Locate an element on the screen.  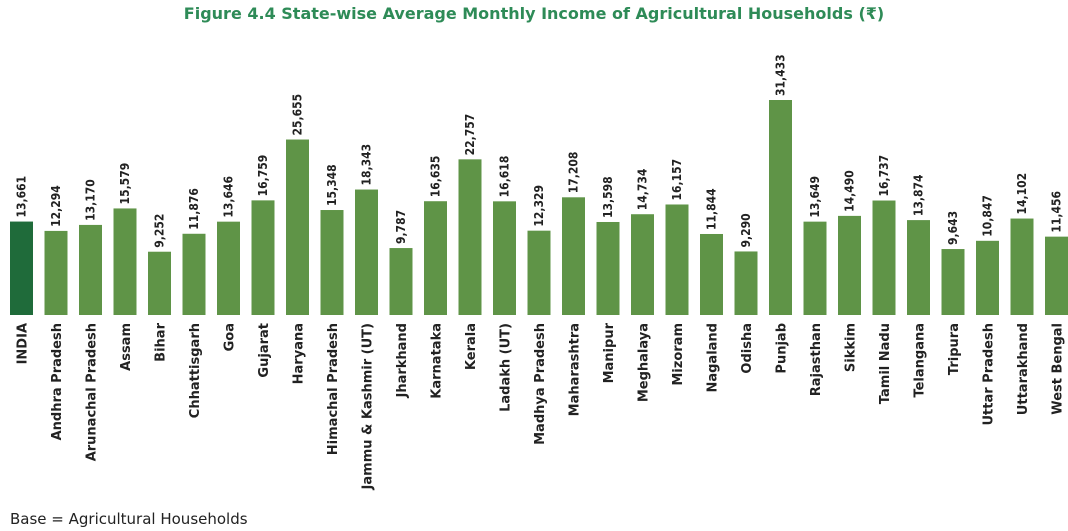
value-label-25: 16,737 is located at coordinates (884, 176).